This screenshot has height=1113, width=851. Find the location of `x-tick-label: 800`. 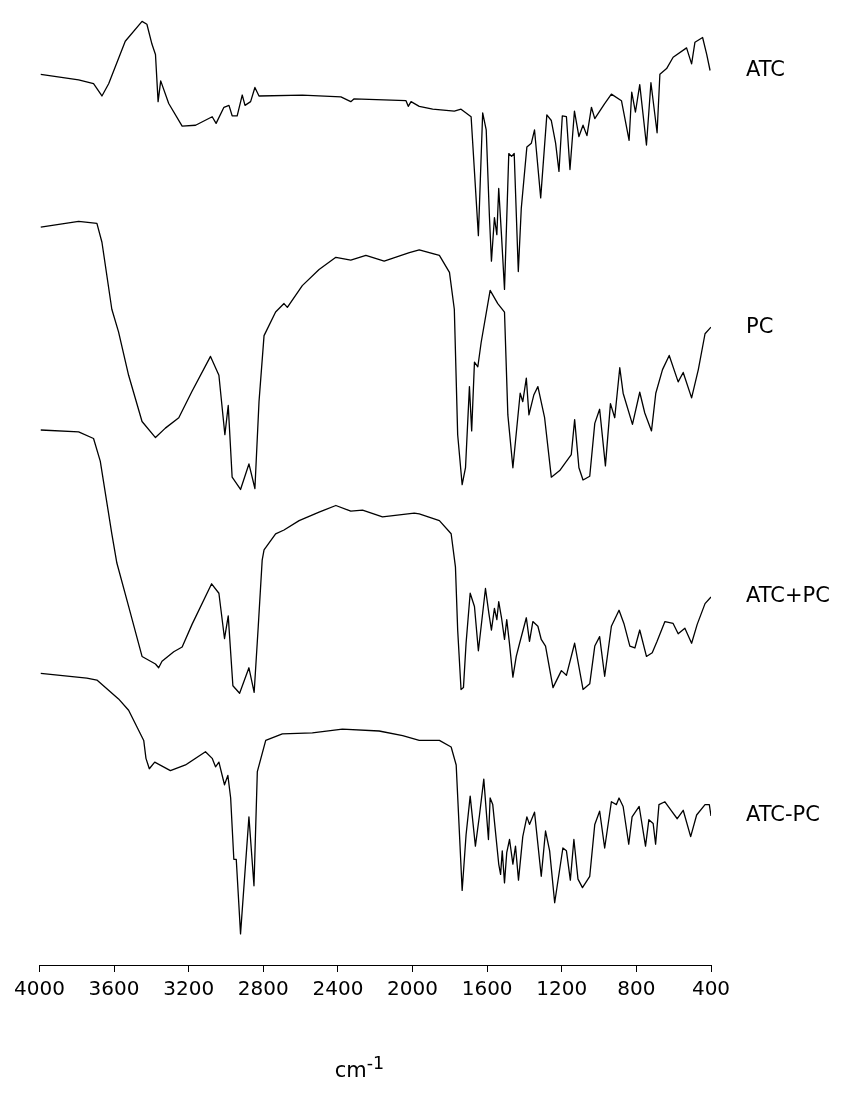

x-tick-label: 800 is located at coordinates (636, 988).